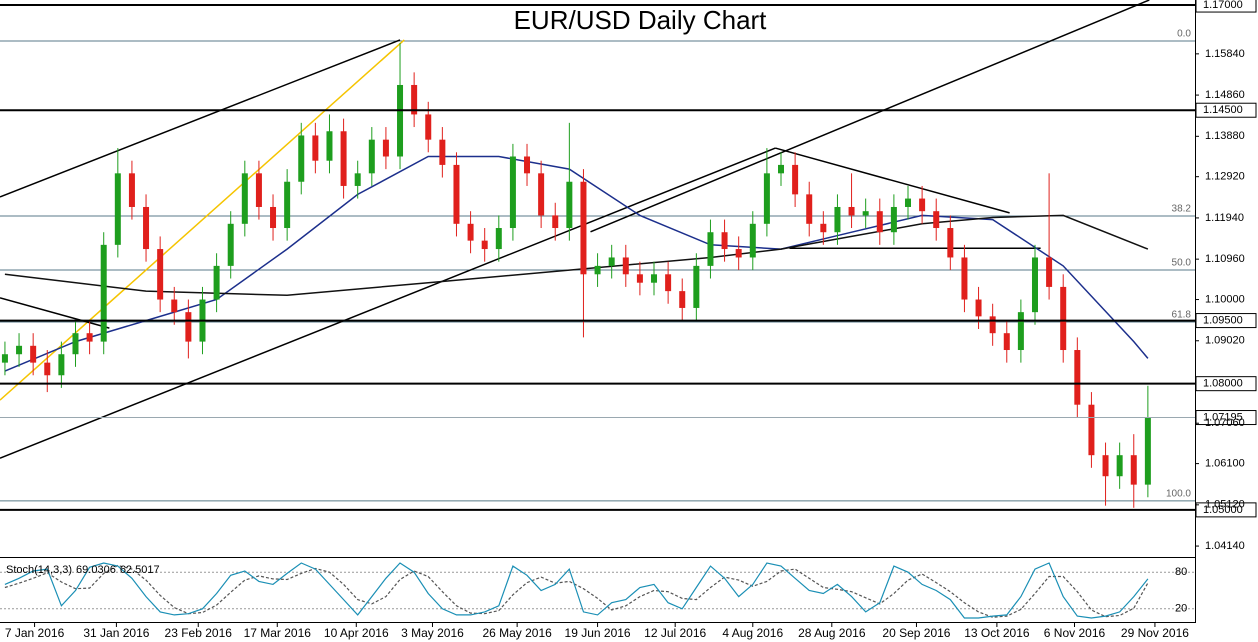  I want to click on level-label: 1.17000, so click(1223, 5).